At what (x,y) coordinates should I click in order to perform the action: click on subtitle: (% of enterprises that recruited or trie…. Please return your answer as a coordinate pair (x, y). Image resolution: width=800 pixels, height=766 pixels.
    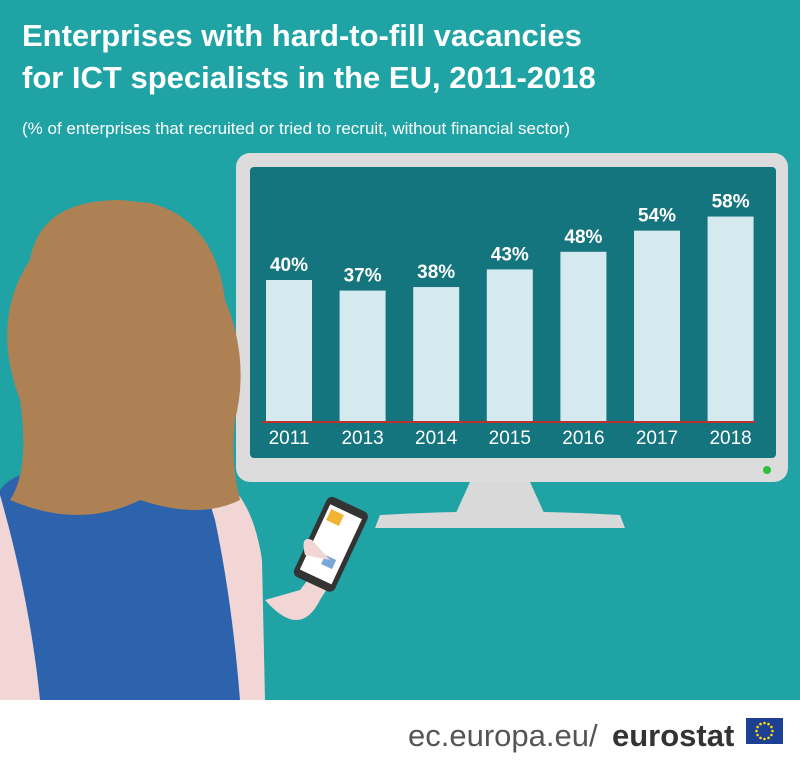
    Looking at the image, I should click on (296, 128).